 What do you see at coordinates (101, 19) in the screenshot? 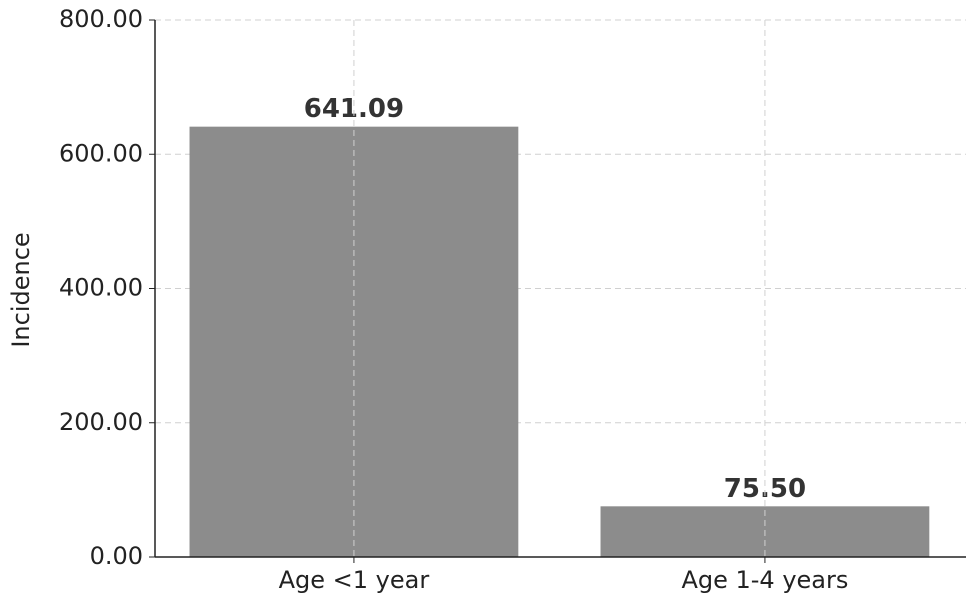
I see `y-tick-label: 800.00` at bounding box center [101, 19].